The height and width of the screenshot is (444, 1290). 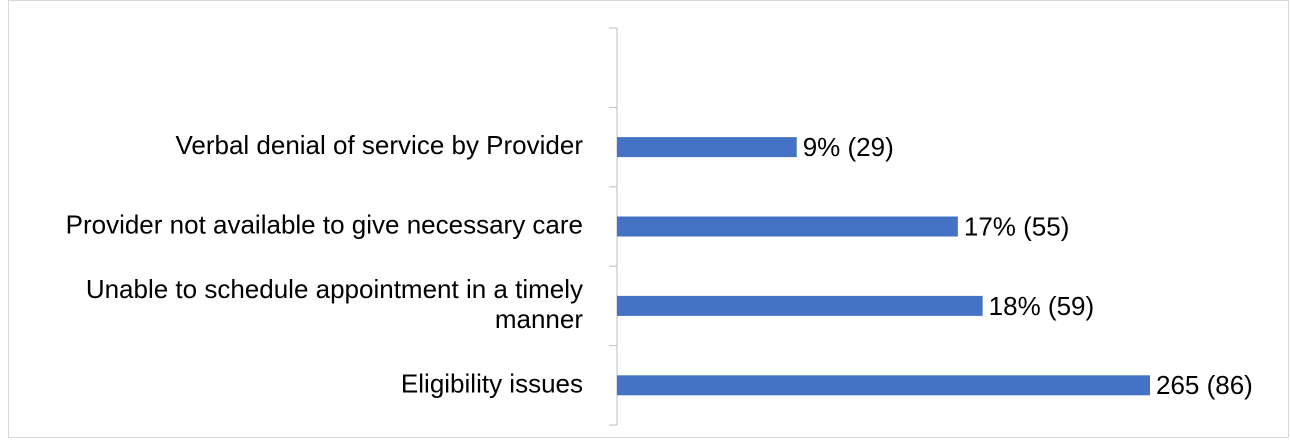 I want to click on y-tick-label: Eligibility issues, so click(x=492, y=383).